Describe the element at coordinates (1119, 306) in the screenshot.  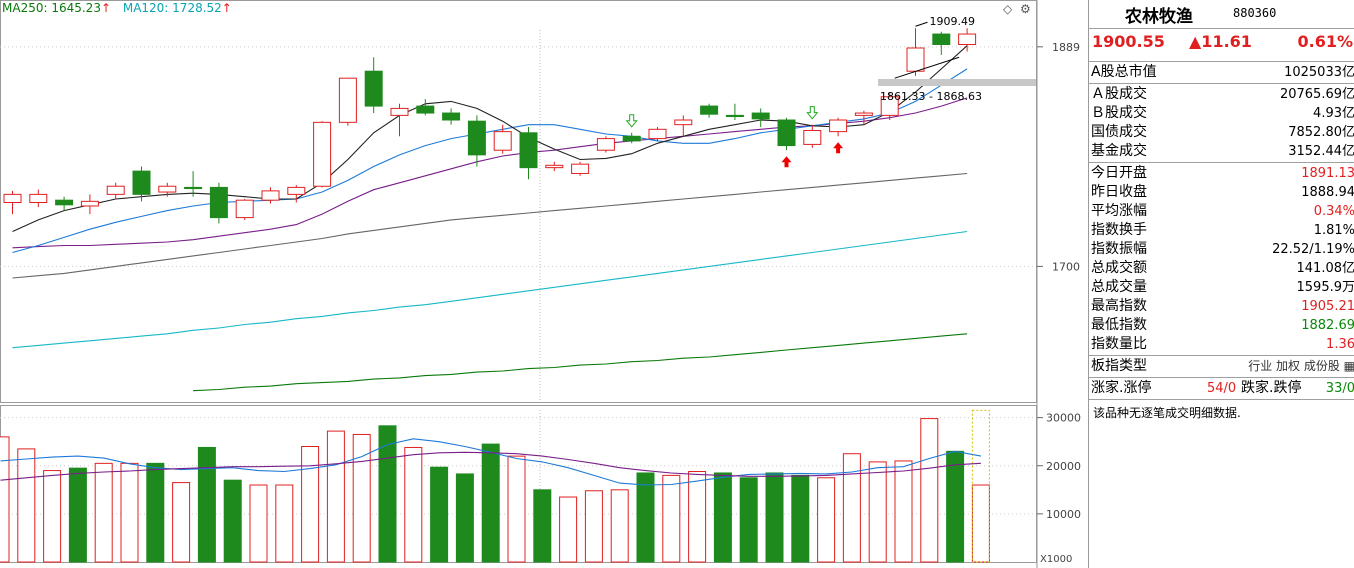
I see `quote-row-label: 最高指数` at that location.